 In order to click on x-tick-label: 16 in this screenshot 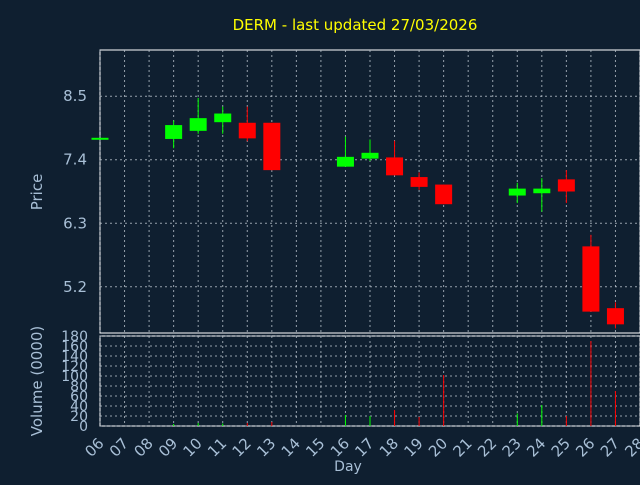, I will do `click(340, 447)`.